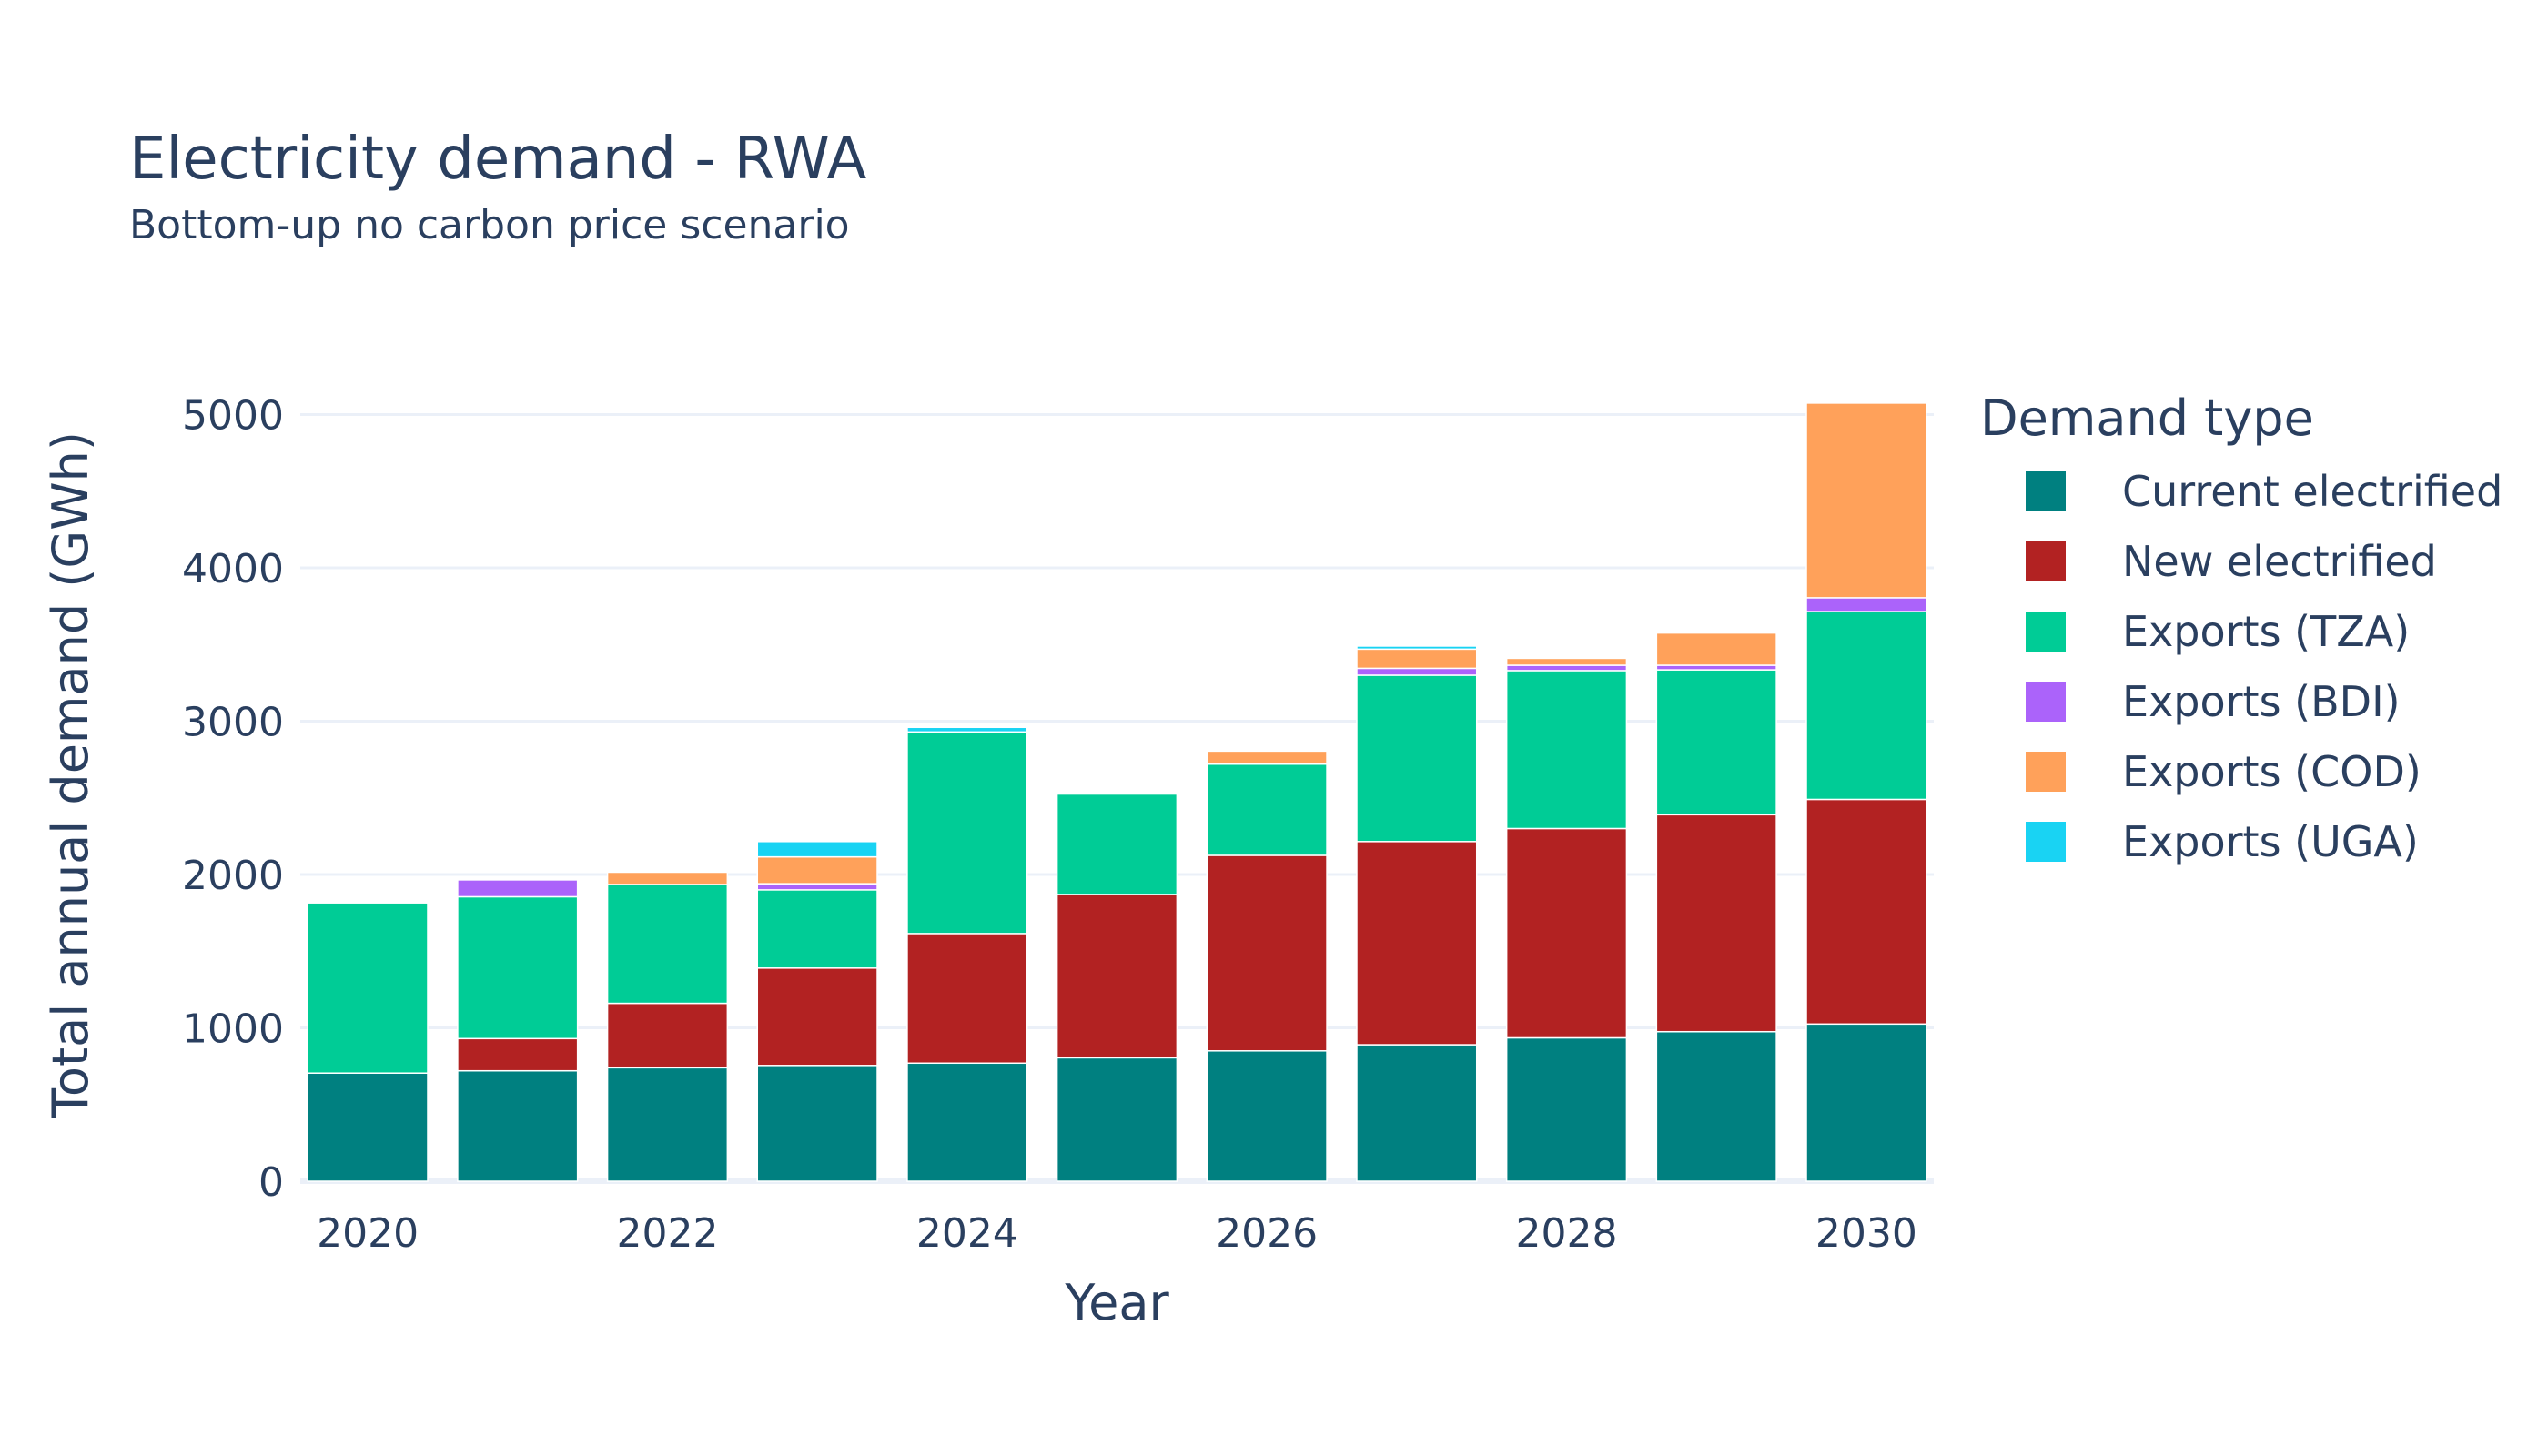 Image resolution: width=2548 pixels, height=1456 pixels. Describe the element at coordinates (2147, 418) in the screenshot. I see `legend-title: Demand type` at that location.